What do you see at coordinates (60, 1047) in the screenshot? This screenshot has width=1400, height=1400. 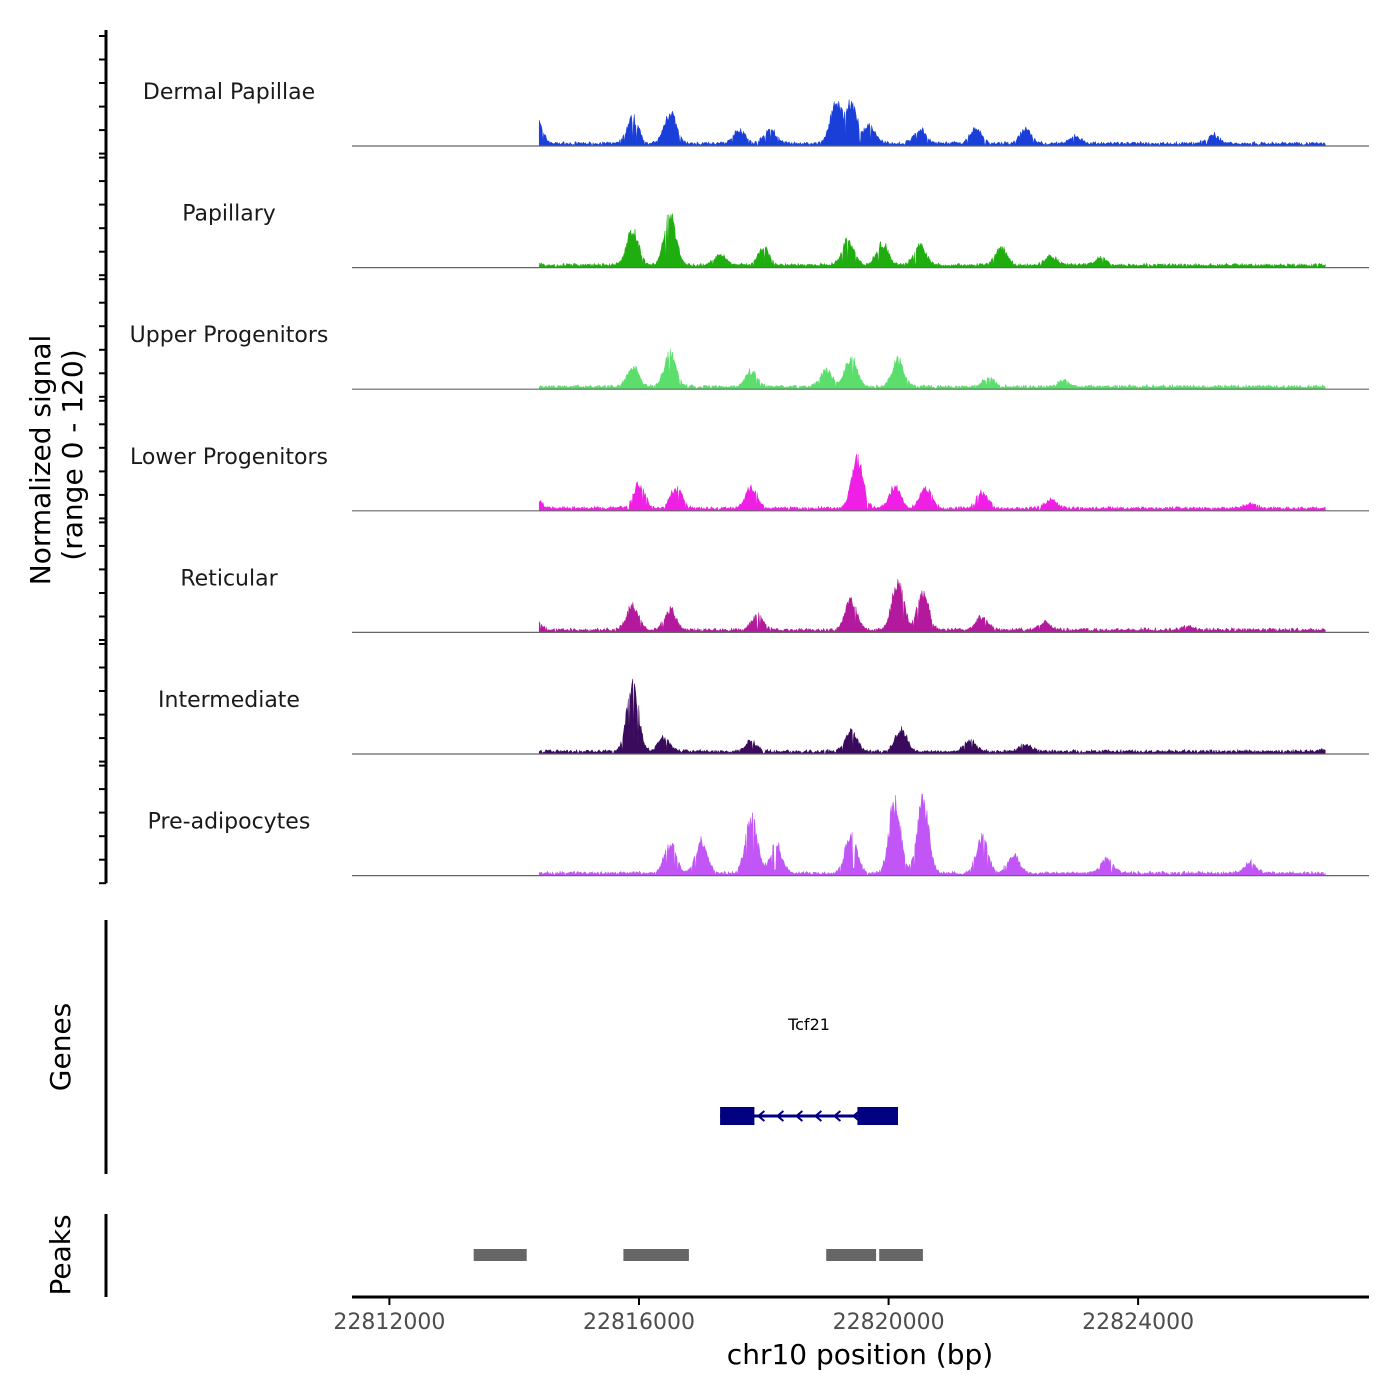 I see `genes-panel-title: Genes` at bounding box center [60, 1047].